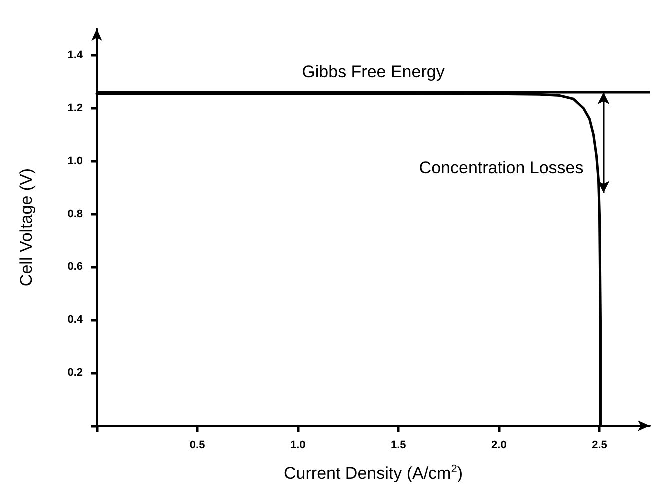 This screenshot has width=652, height=495. Describe the element at coordinates (75, 267) in the screenshot. I see `y-tick-label: 0.6` at that location.